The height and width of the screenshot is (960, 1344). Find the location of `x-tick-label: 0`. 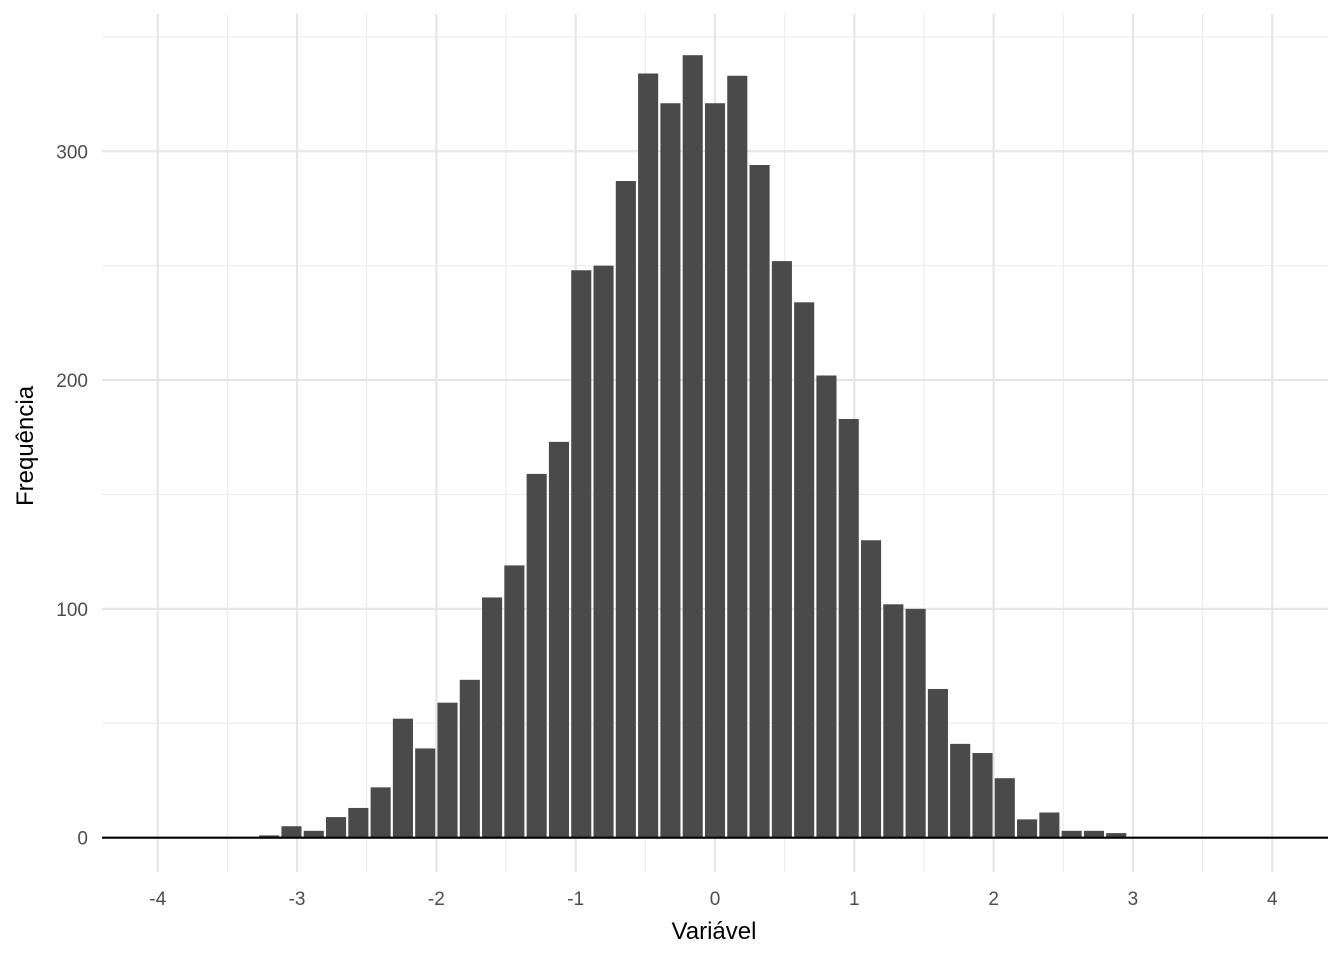

x-tick-label: 0 is located at coordinates (715, 899).